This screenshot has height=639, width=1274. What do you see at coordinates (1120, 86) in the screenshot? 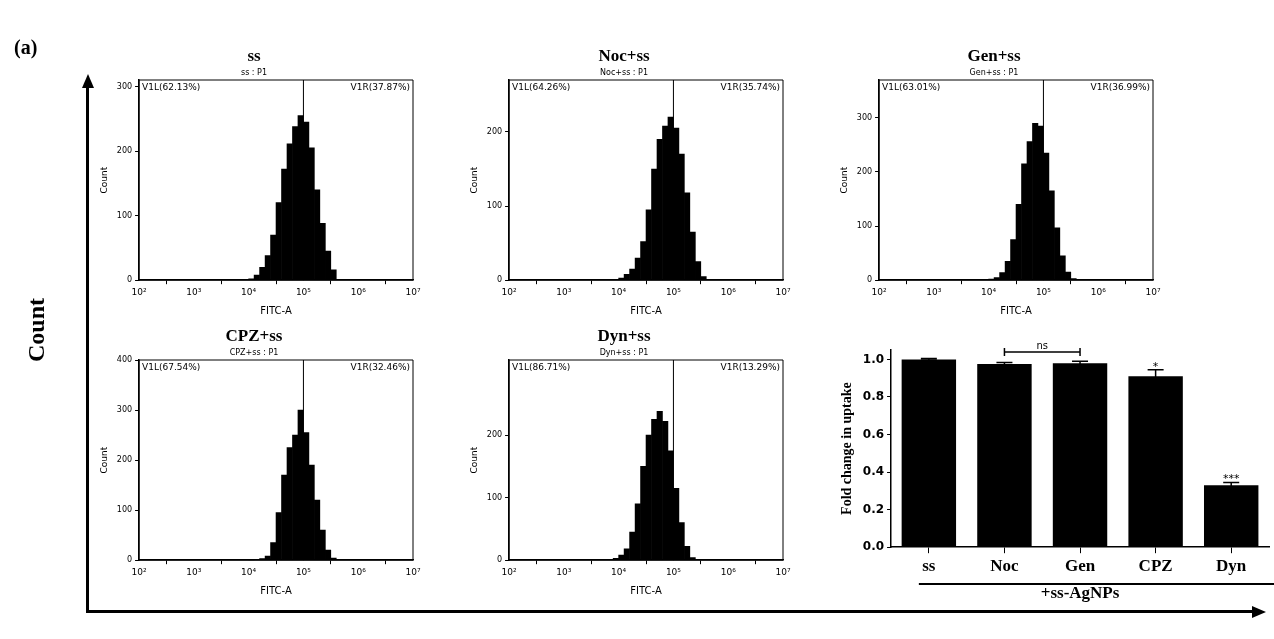
I see `annotation: V1R(36.99%)` at bounding box center [1120, 86].